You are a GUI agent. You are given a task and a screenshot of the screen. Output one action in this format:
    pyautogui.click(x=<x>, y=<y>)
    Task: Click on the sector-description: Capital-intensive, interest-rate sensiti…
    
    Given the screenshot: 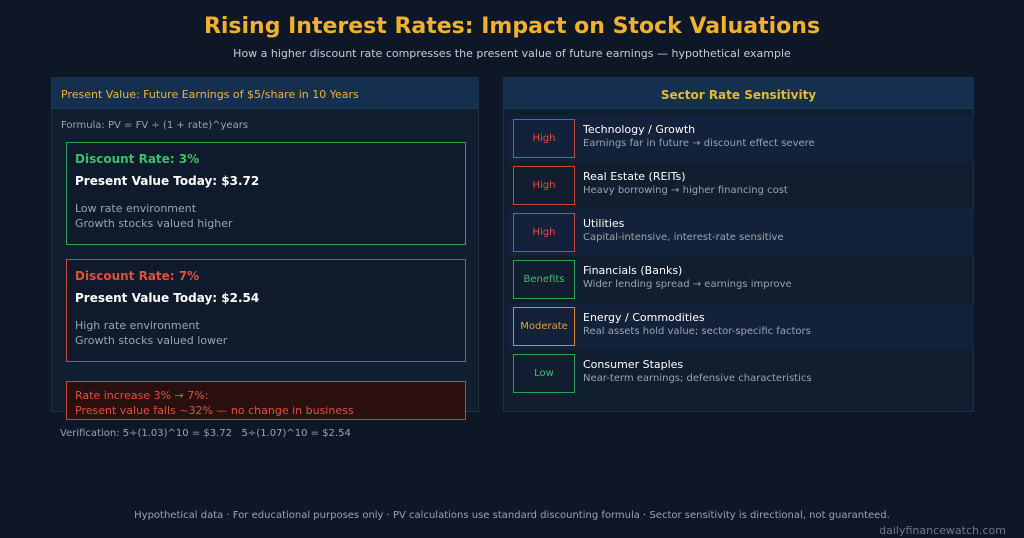 What is the action you would take?
    pyautogui.click(x=683, y=237)
    